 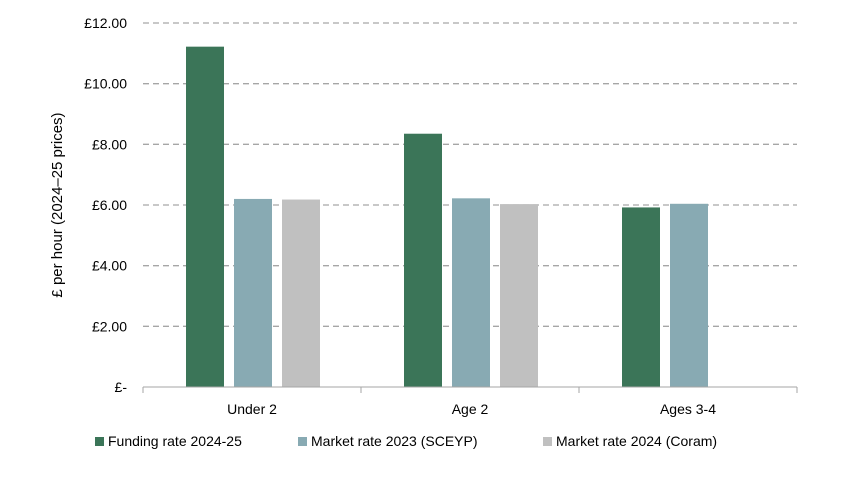 I want to click on y-tick-label: £10.00, so click(x=105, y=84).